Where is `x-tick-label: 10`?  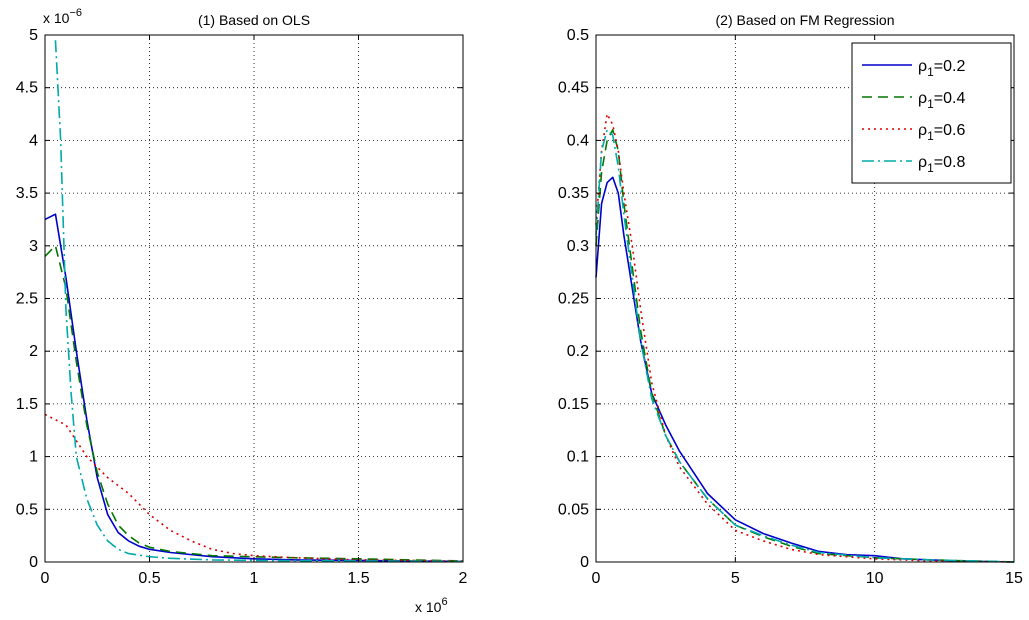 x-tick-label: 10 is located at coordinates (875, 578).